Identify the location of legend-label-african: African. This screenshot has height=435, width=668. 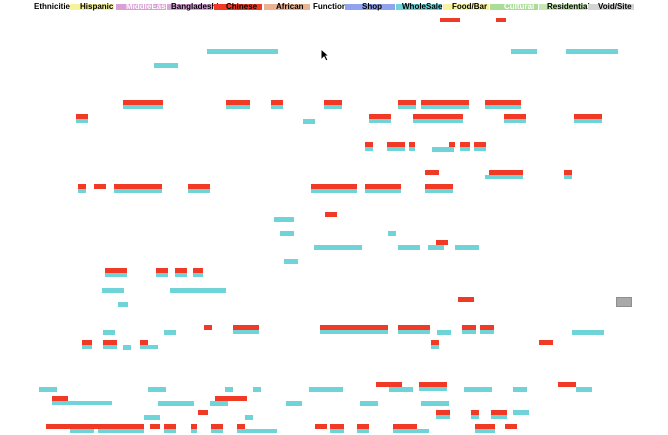
(290, 6).